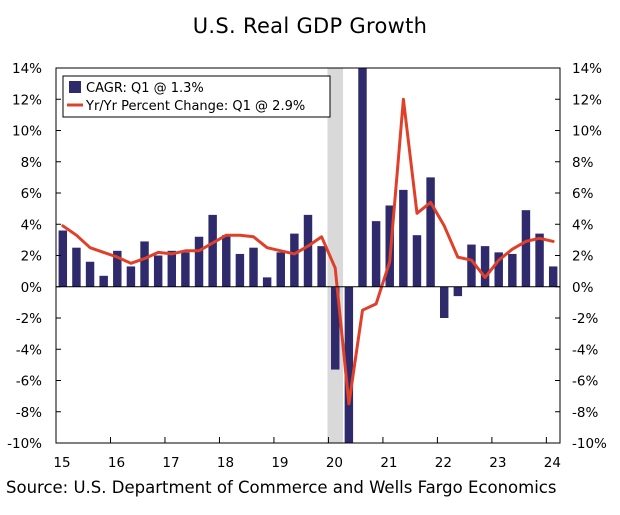 This screenshot has height=515, width=620. What do you see at coordinates (388, 462) in the screenshot?
I see `x-tick-label-21: 21` at bounding box center [388, 462].